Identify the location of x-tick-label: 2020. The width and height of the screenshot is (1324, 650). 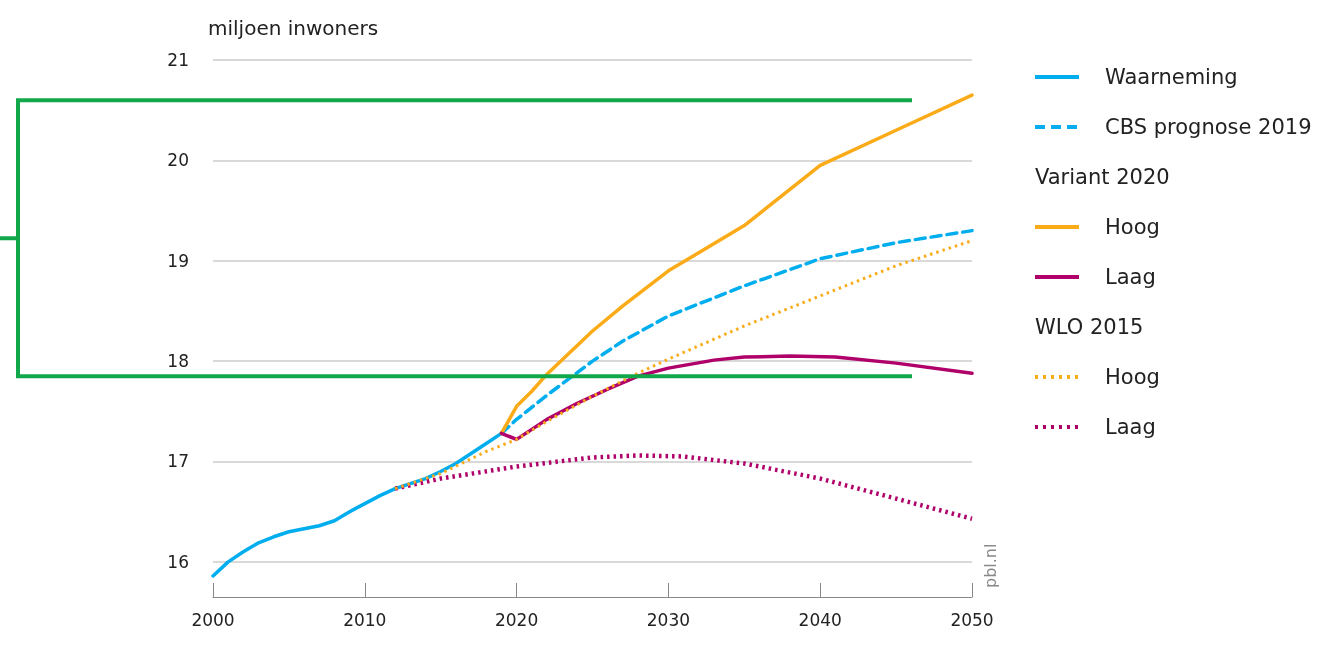
(516, 619).